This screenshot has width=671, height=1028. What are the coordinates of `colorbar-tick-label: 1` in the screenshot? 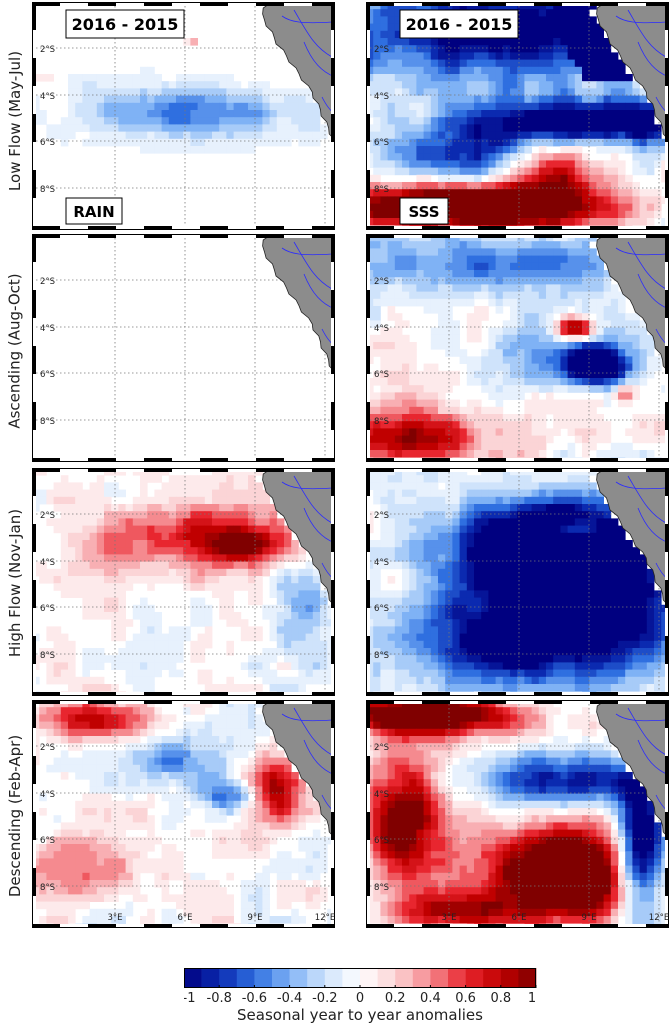 It's located at (532, 997).